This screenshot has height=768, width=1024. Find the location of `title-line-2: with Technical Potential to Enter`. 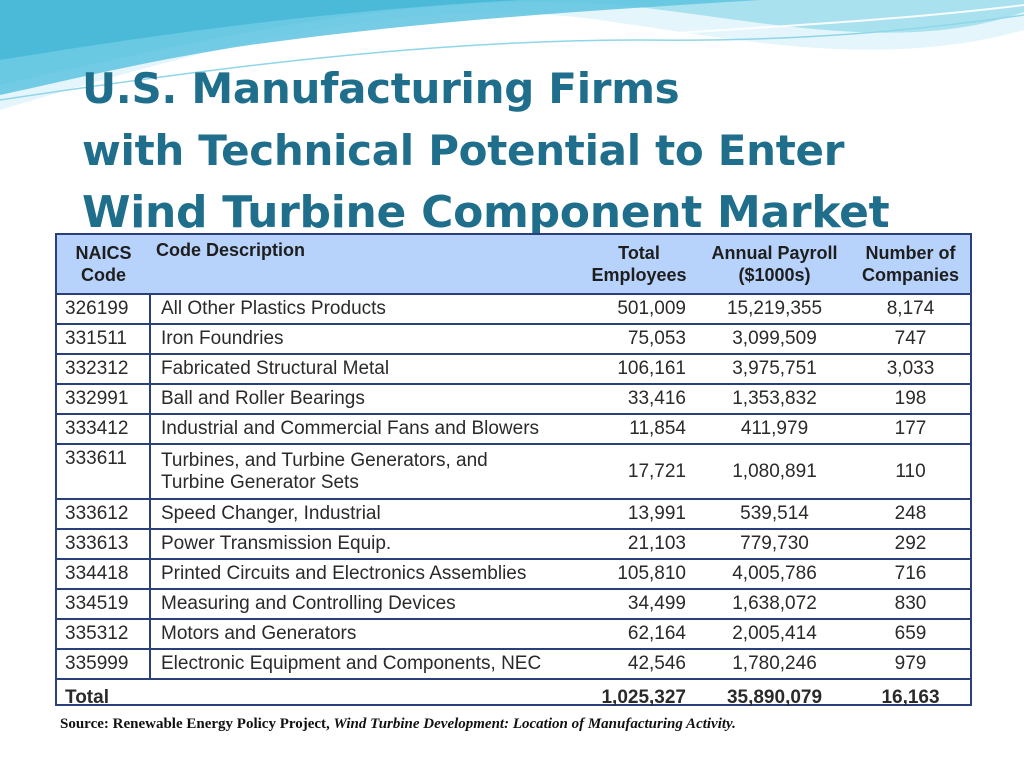

title-line-2: with Technical Potential to Enter is located at coordinates (463, 150).